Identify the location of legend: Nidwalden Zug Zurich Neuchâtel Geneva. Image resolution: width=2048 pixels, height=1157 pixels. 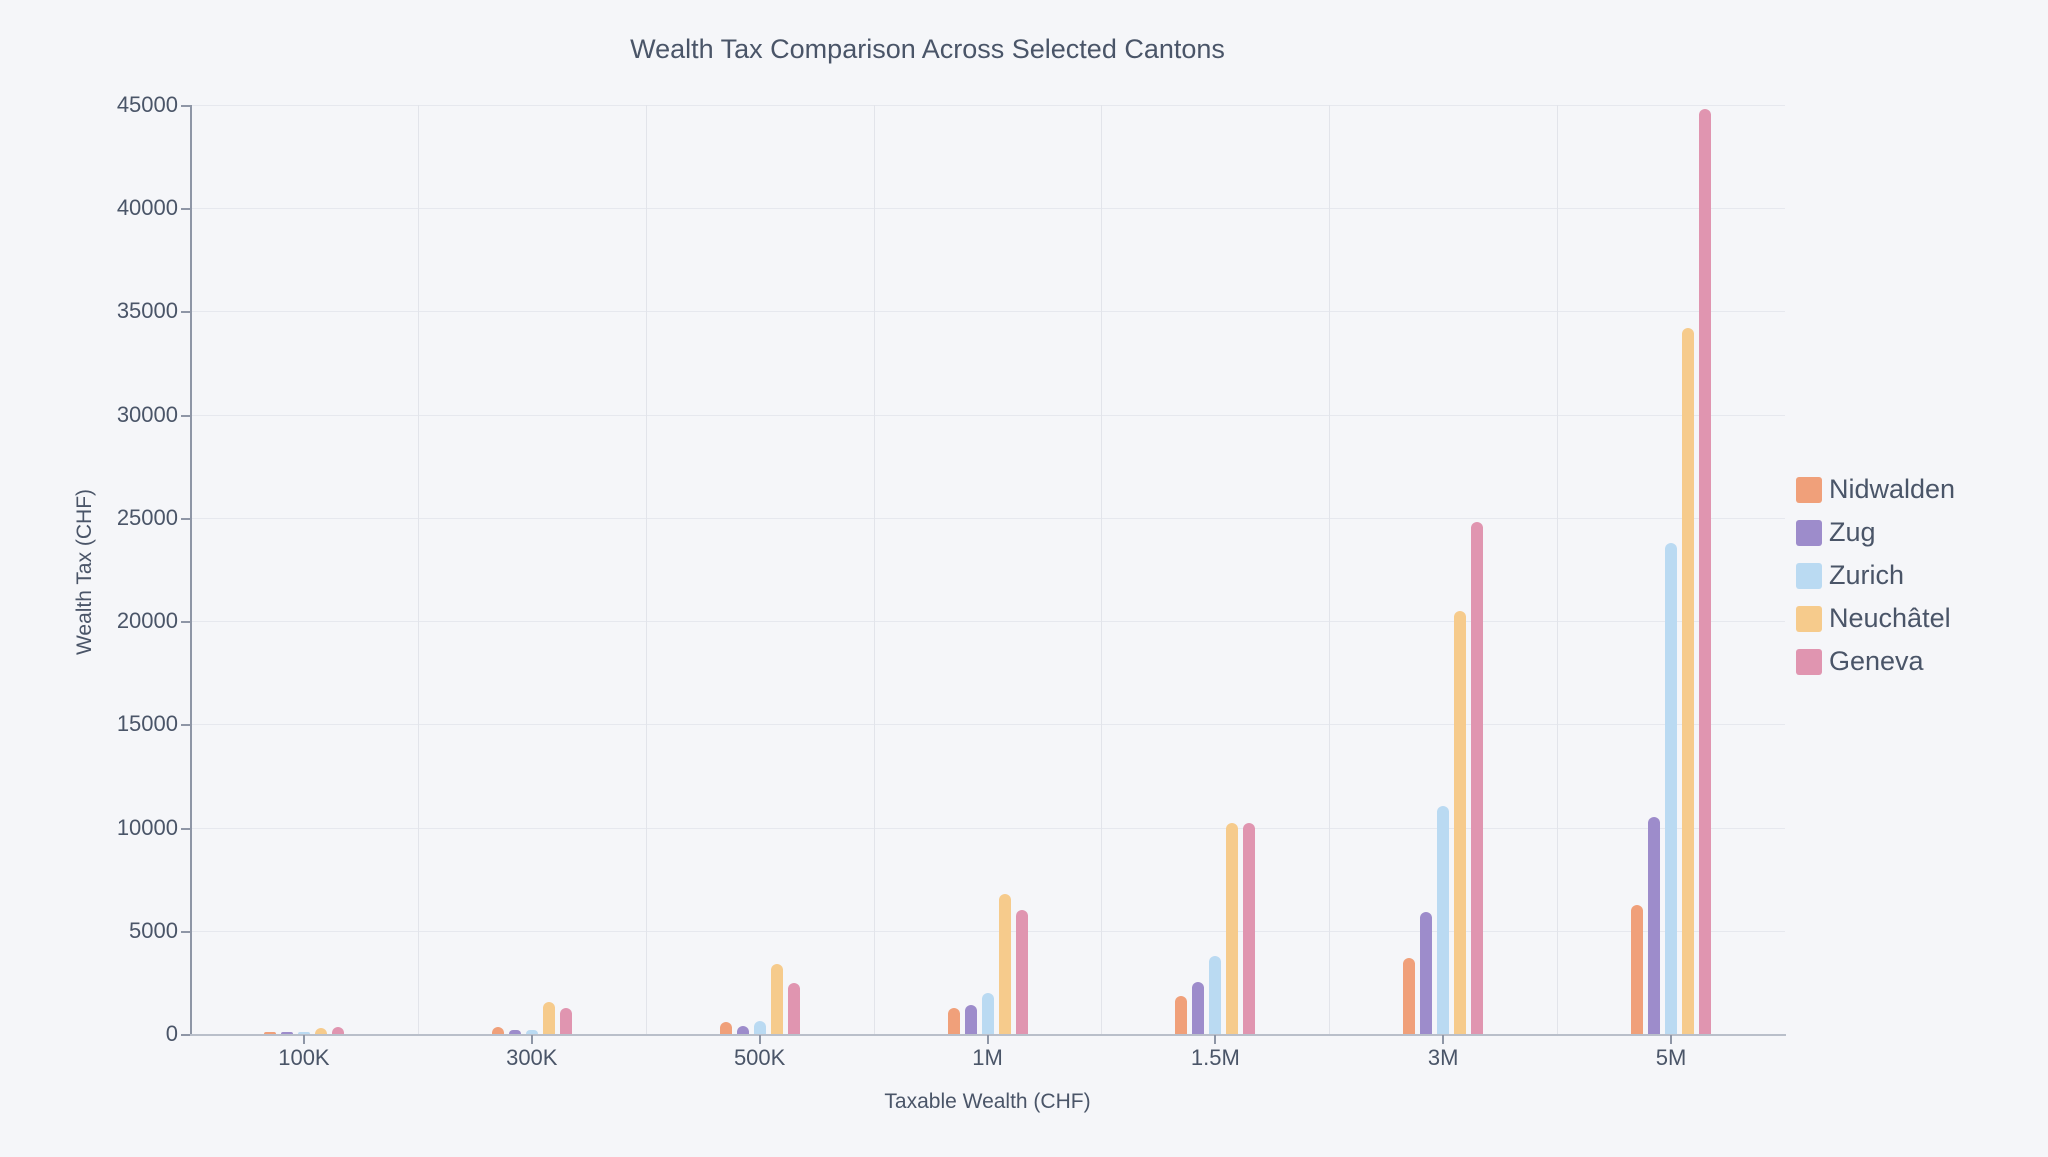
(1875, 575).